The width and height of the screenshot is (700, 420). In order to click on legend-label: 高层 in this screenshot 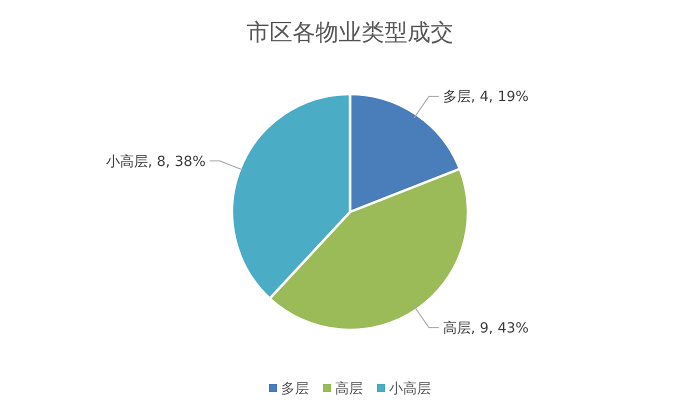, I will do `click(349, 388)`.